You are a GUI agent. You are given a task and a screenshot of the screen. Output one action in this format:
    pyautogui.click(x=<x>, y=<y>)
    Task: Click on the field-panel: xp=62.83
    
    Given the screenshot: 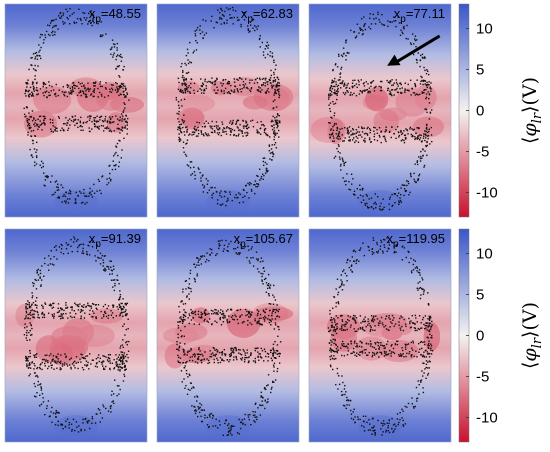 What is the action you would take?
    pyautogui.click(x=228, y=110)
    